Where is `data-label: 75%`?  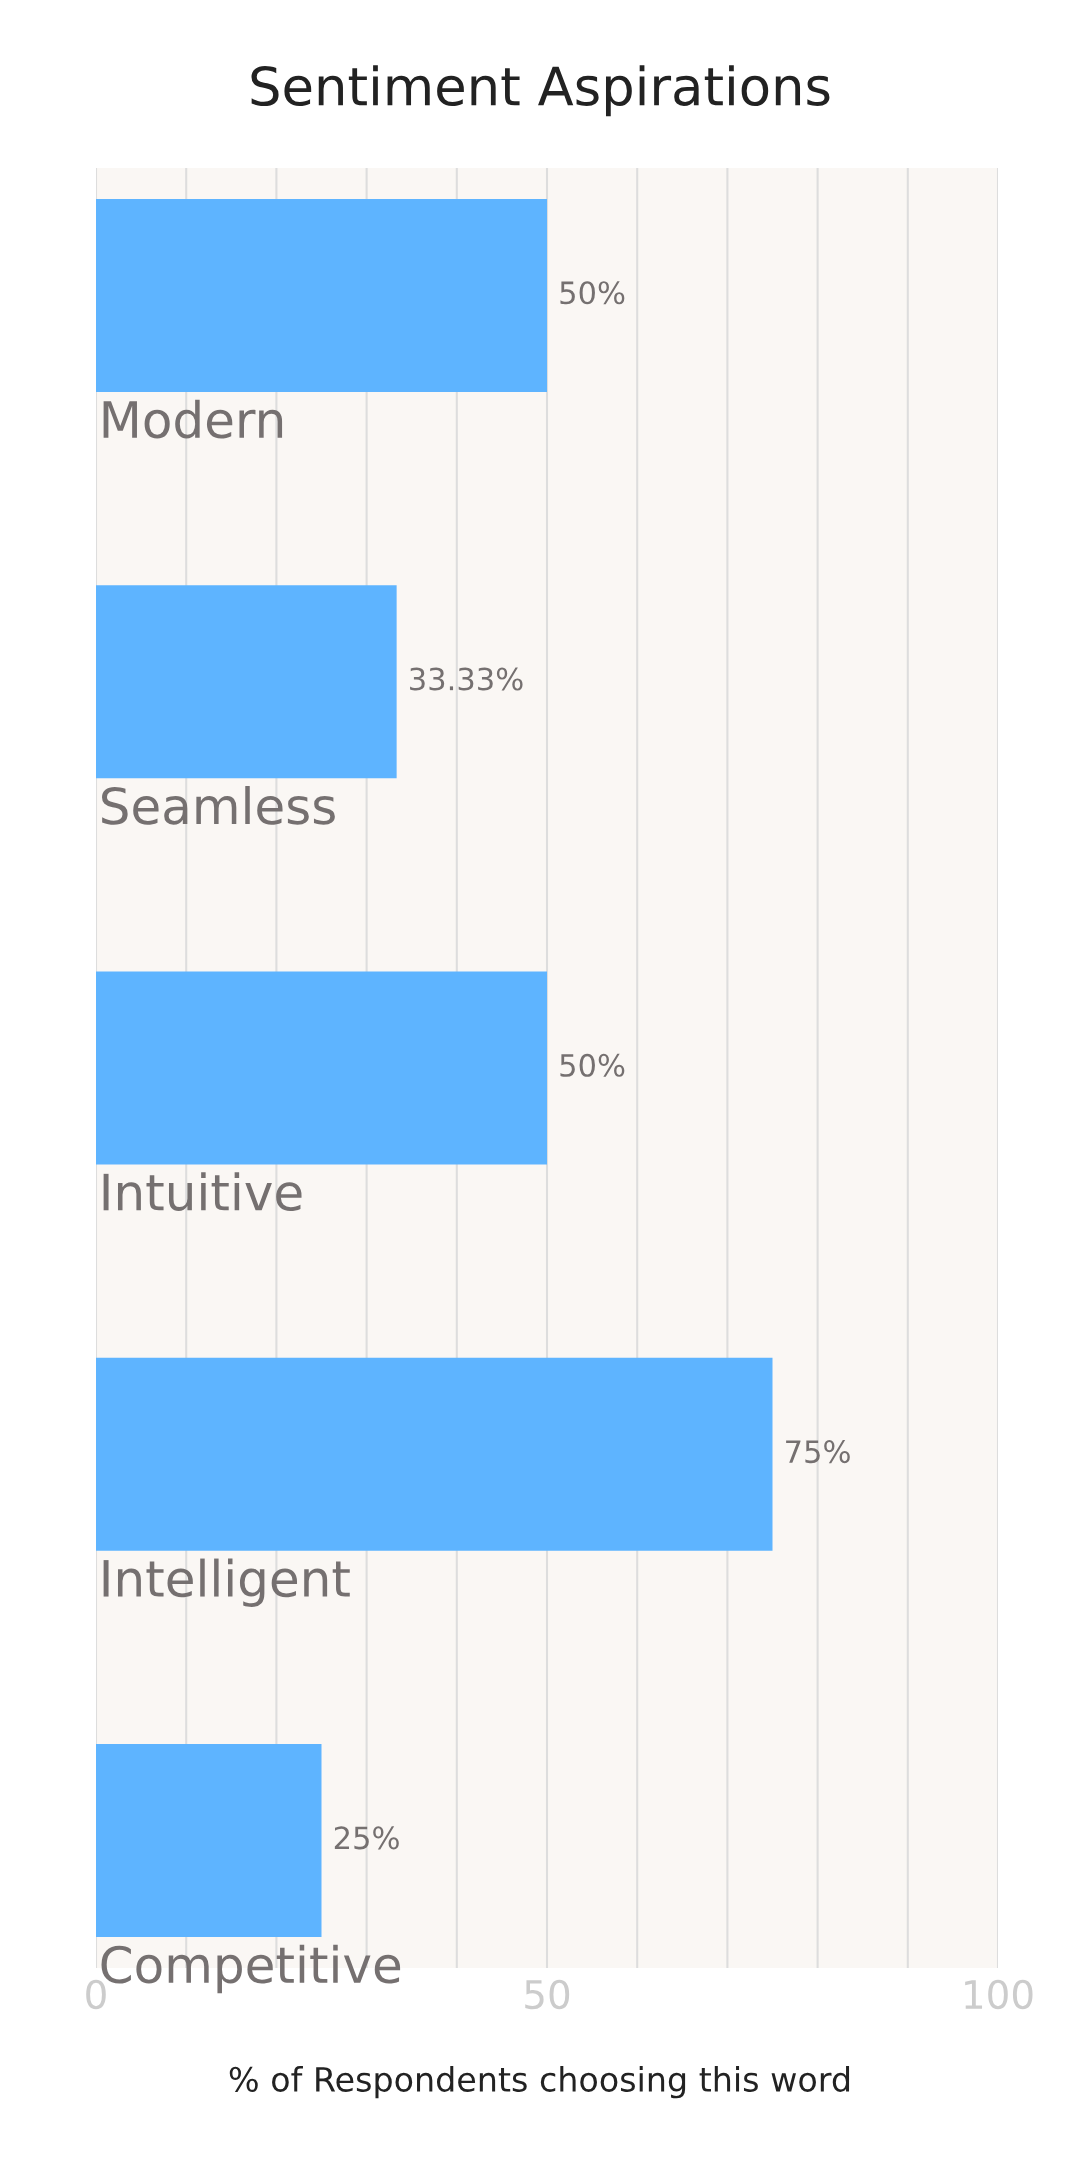 data-label: 75% is located at coordinates (818, 1452).